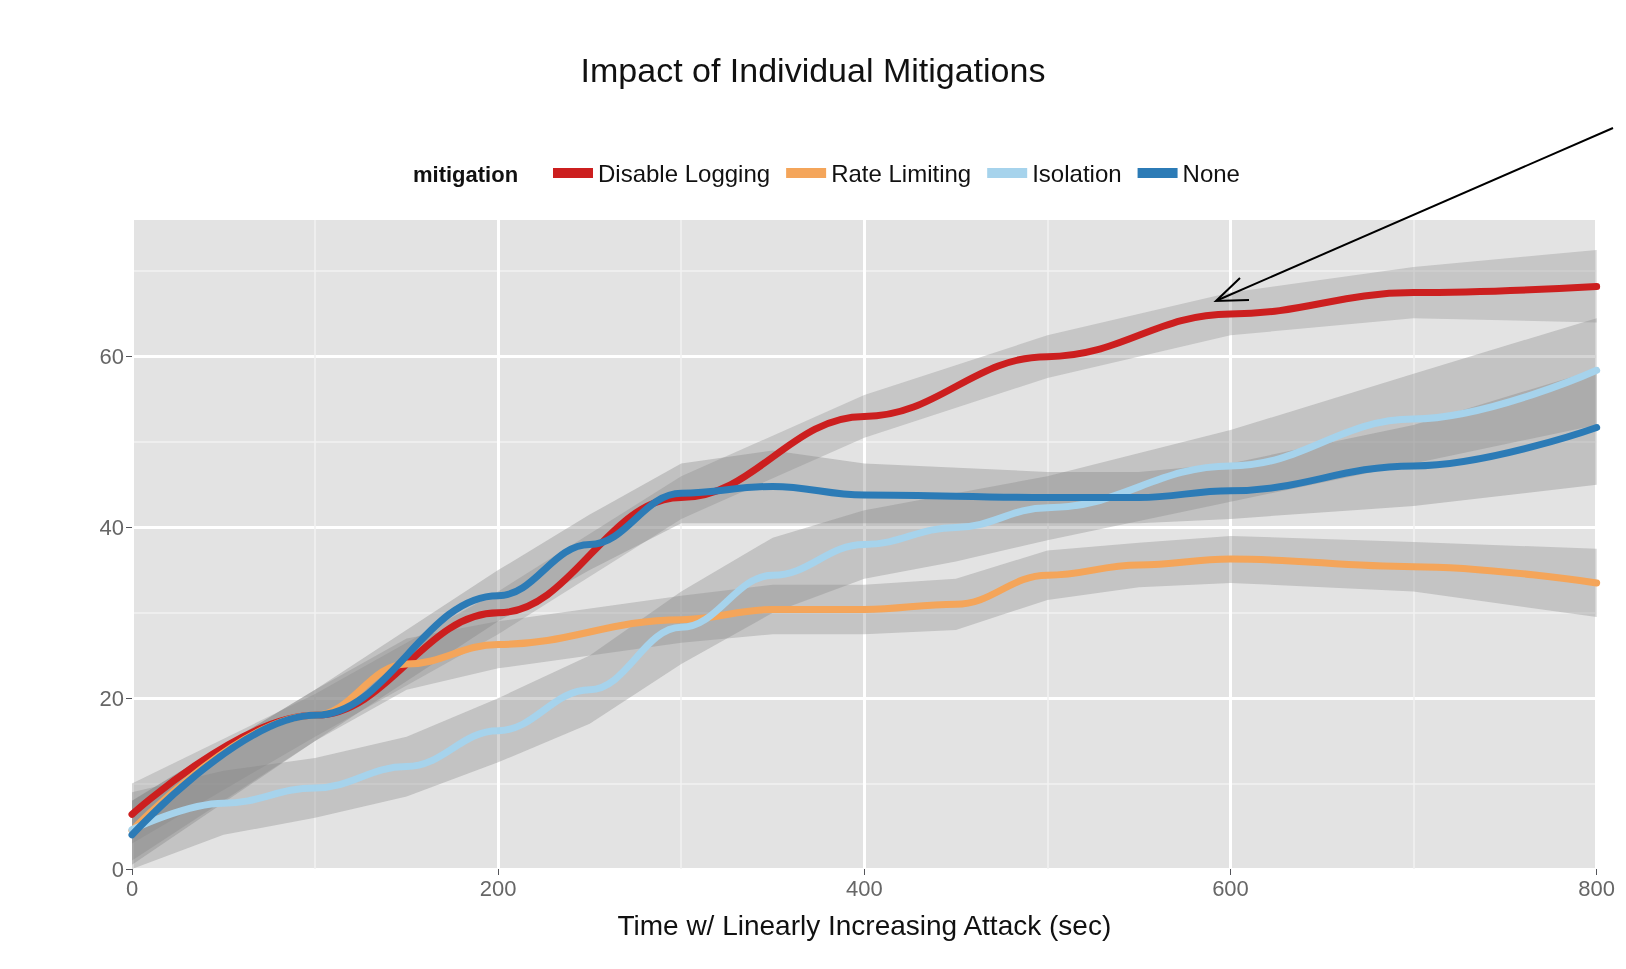 The image size is (1626, 969). Describe the element at coordinates (901, 173) in the screenshot. I see `legend-label: Rate Limiting` at that location.